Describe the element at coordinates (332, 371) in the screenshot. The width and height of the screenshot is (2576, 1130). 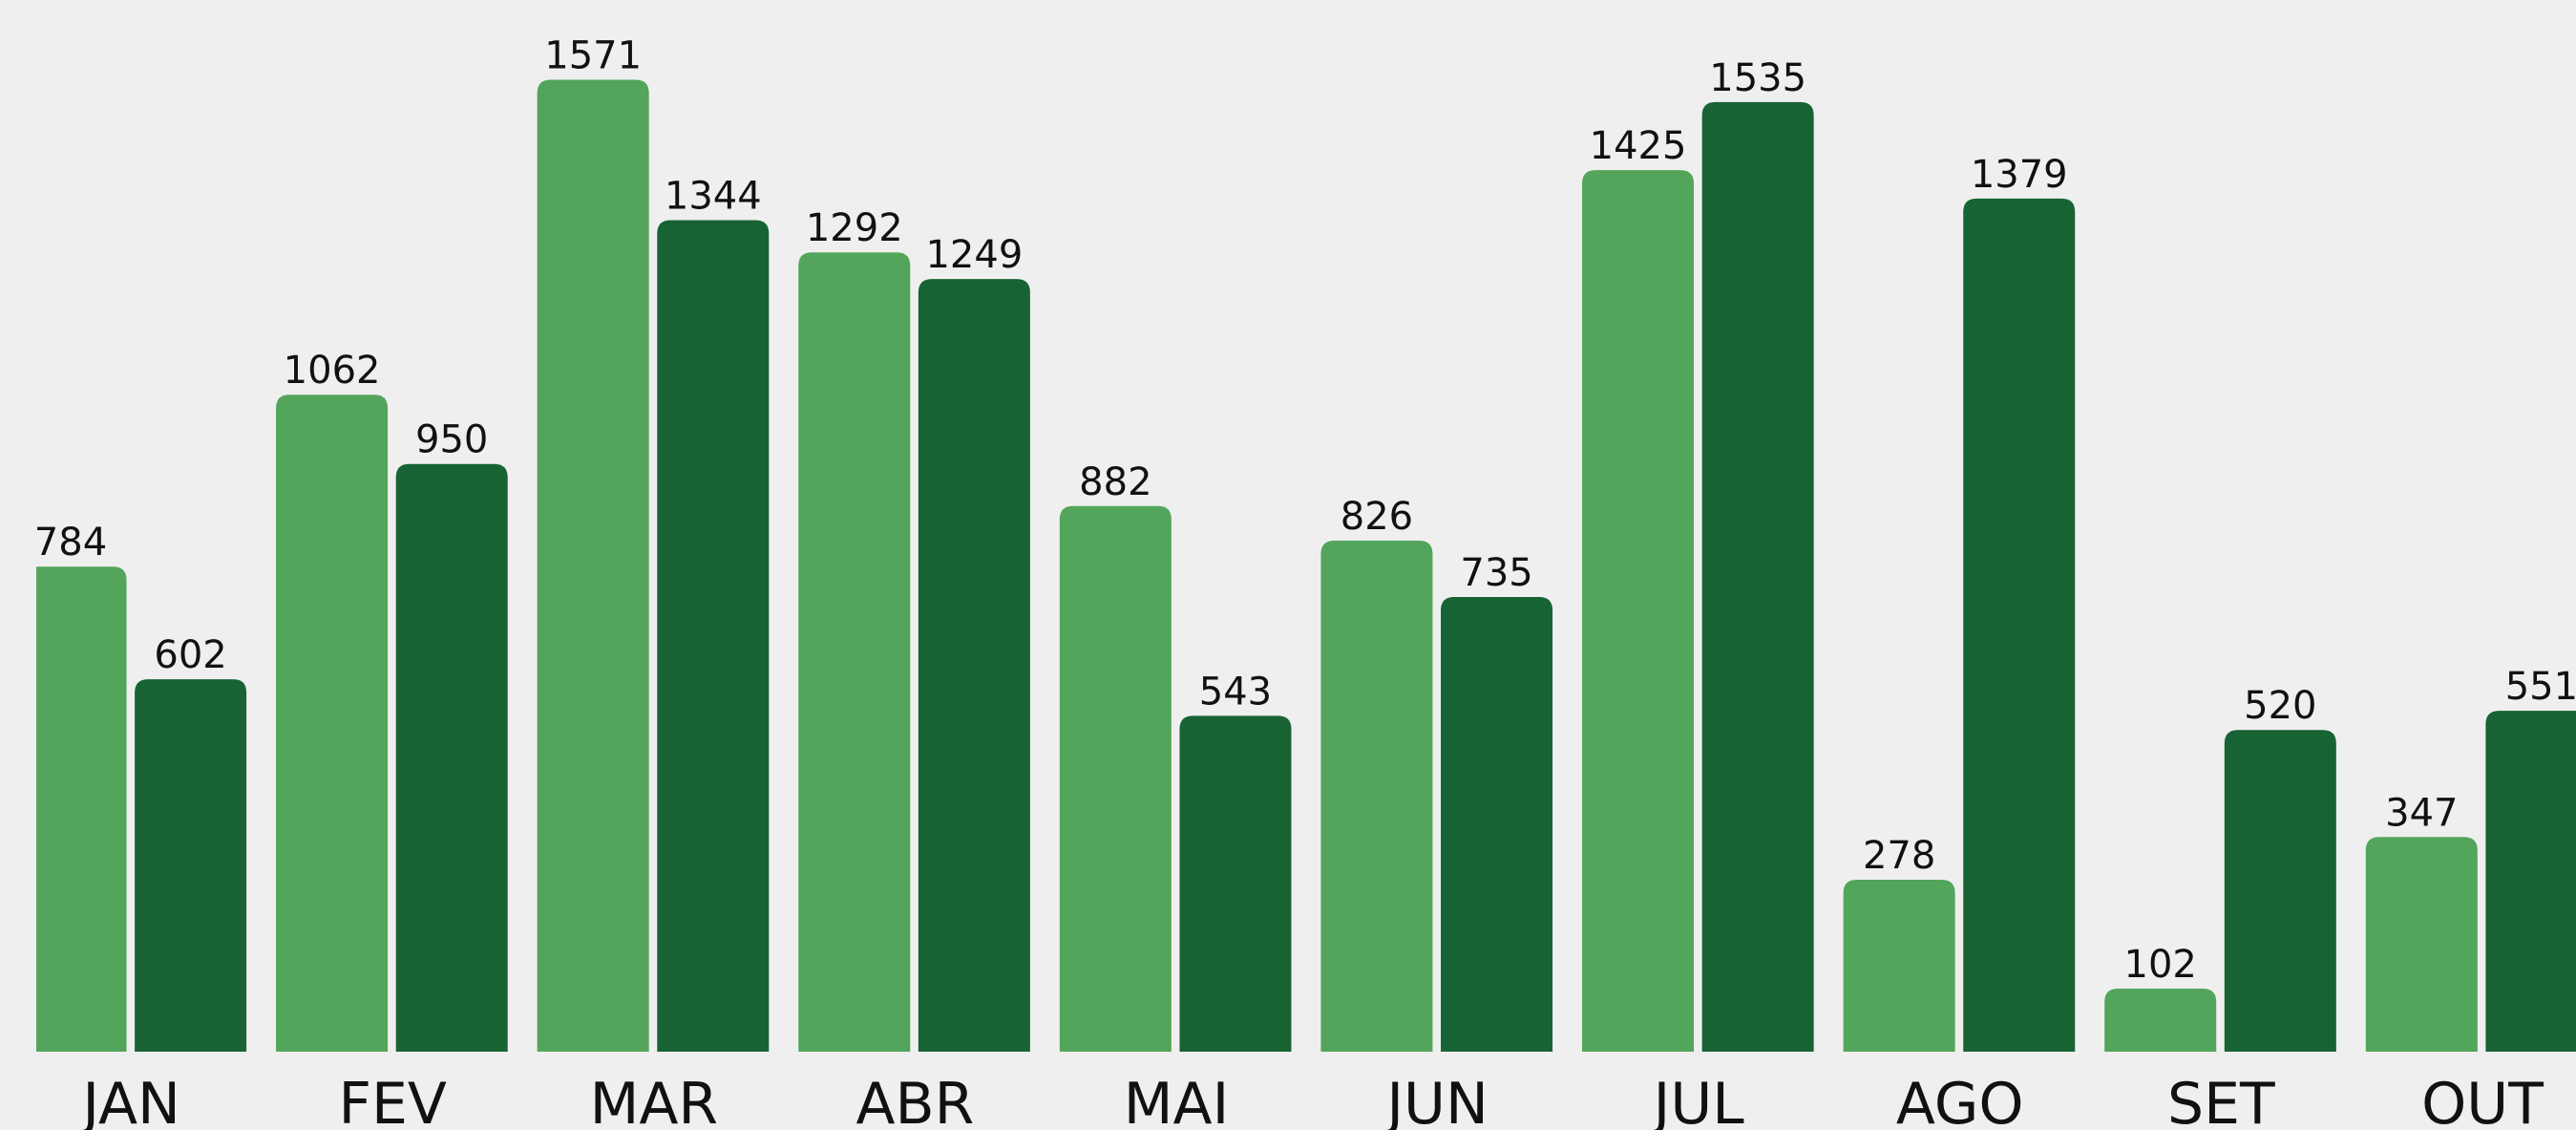
I see `data-label: 1062` at that location.